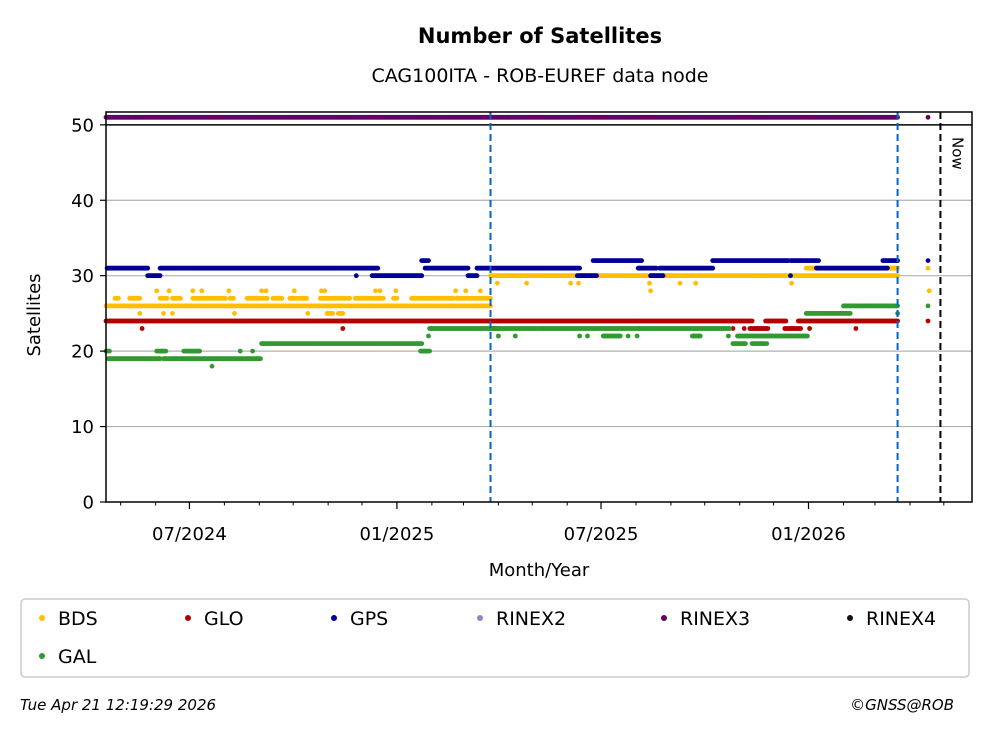 This screenshot has width=992, height=738. I want to click on y-tick-label: 10, so click(82, 427).